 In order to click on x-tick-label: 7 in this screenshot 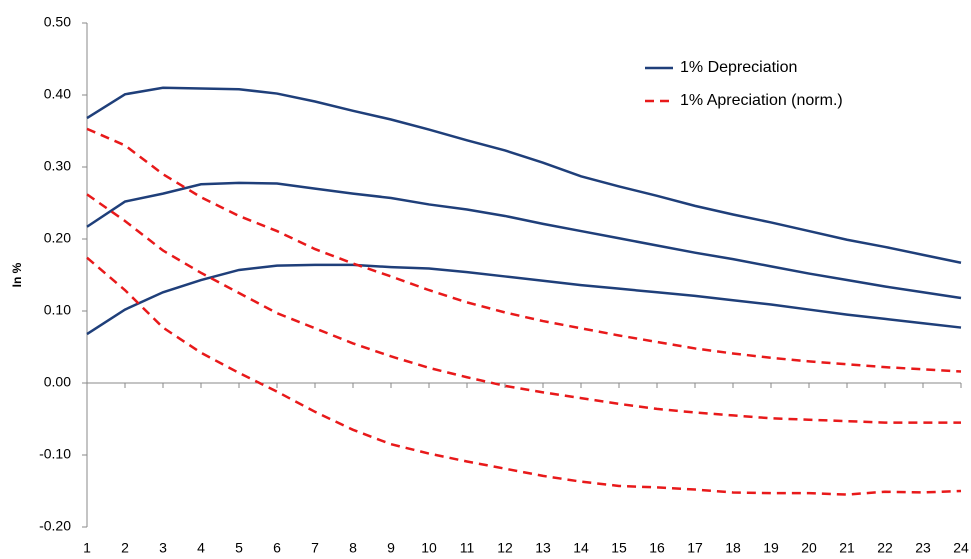, I will do `click(315, 548)`.